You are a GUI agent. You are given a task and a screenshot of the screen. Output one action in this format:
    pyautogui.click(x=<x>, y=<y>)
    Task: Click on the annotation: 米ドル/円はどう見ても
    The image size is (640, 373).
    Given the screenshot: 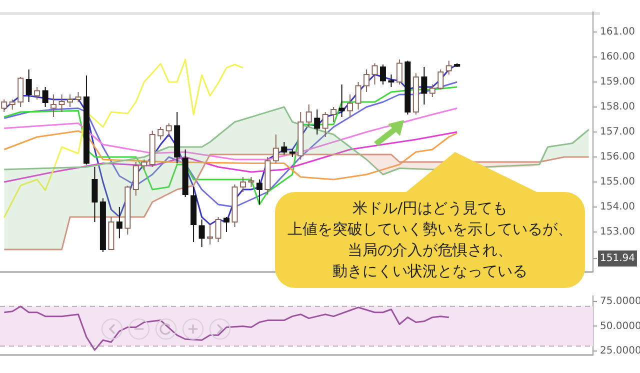 What is the action you would take?
    pyautogui.click(x=430, y=208)
    